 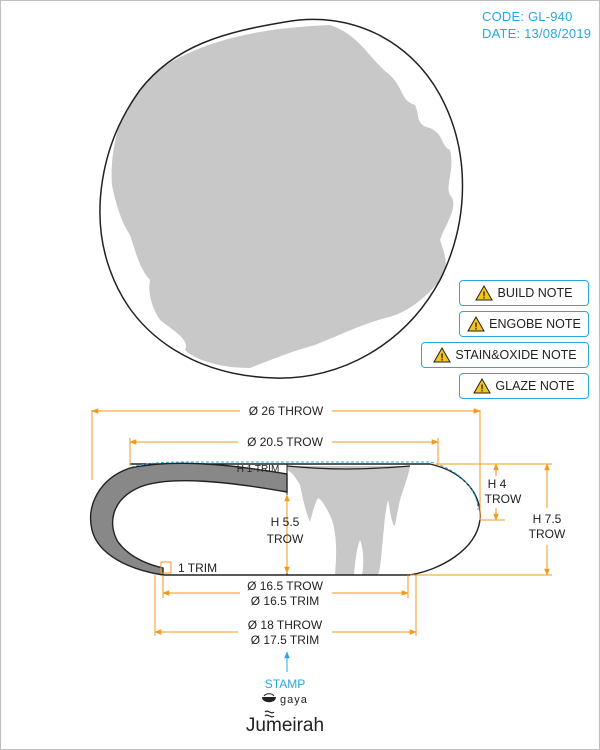 What do you see at coordinates (547, 534) in the screenshot?
I see `h75-label-2: TROW` at bounding box center [547, 534].